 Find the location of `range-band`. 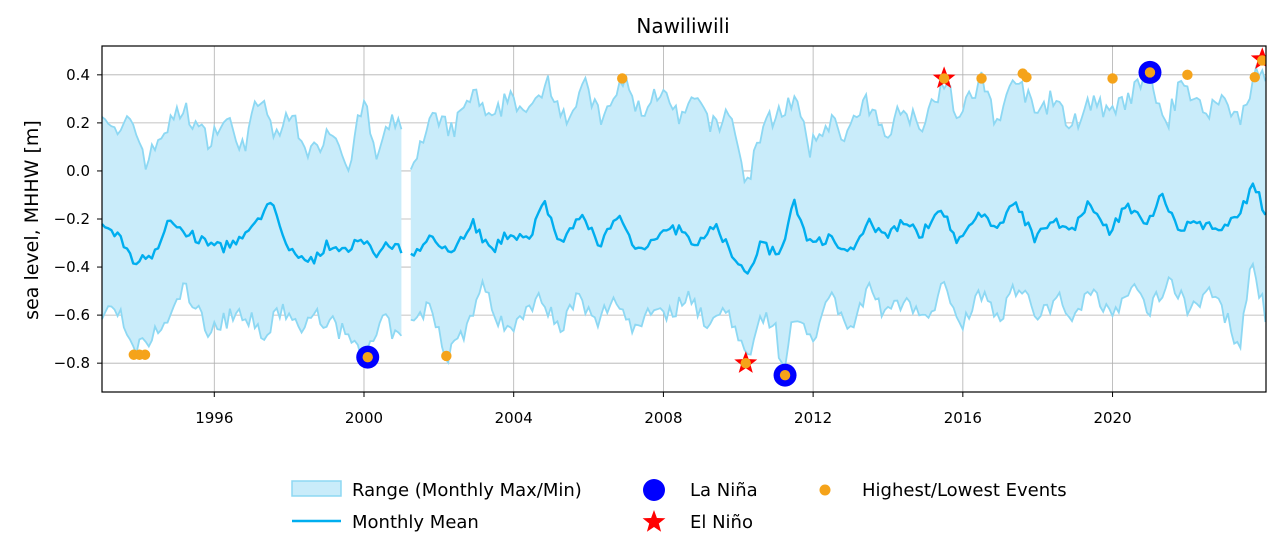

range-band is located at coordinates (252, 228).